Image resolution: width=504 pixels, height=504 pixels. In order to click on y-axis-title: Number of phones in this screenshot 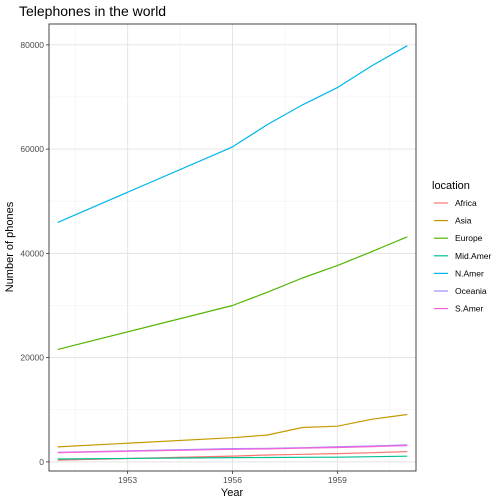, I will do `click(10, 246)`.